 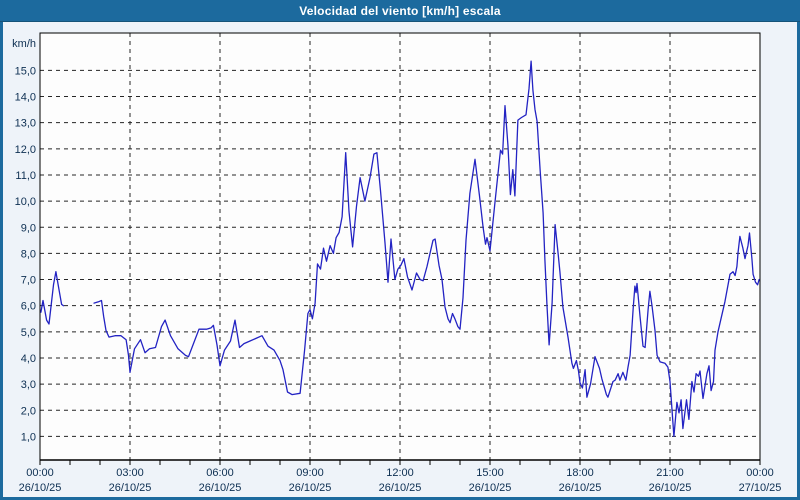 What do you see at coordinates (220, 473) in the screenshot?
I see `x-tick-time-label: 06:00` at bounding box center [220, 473].